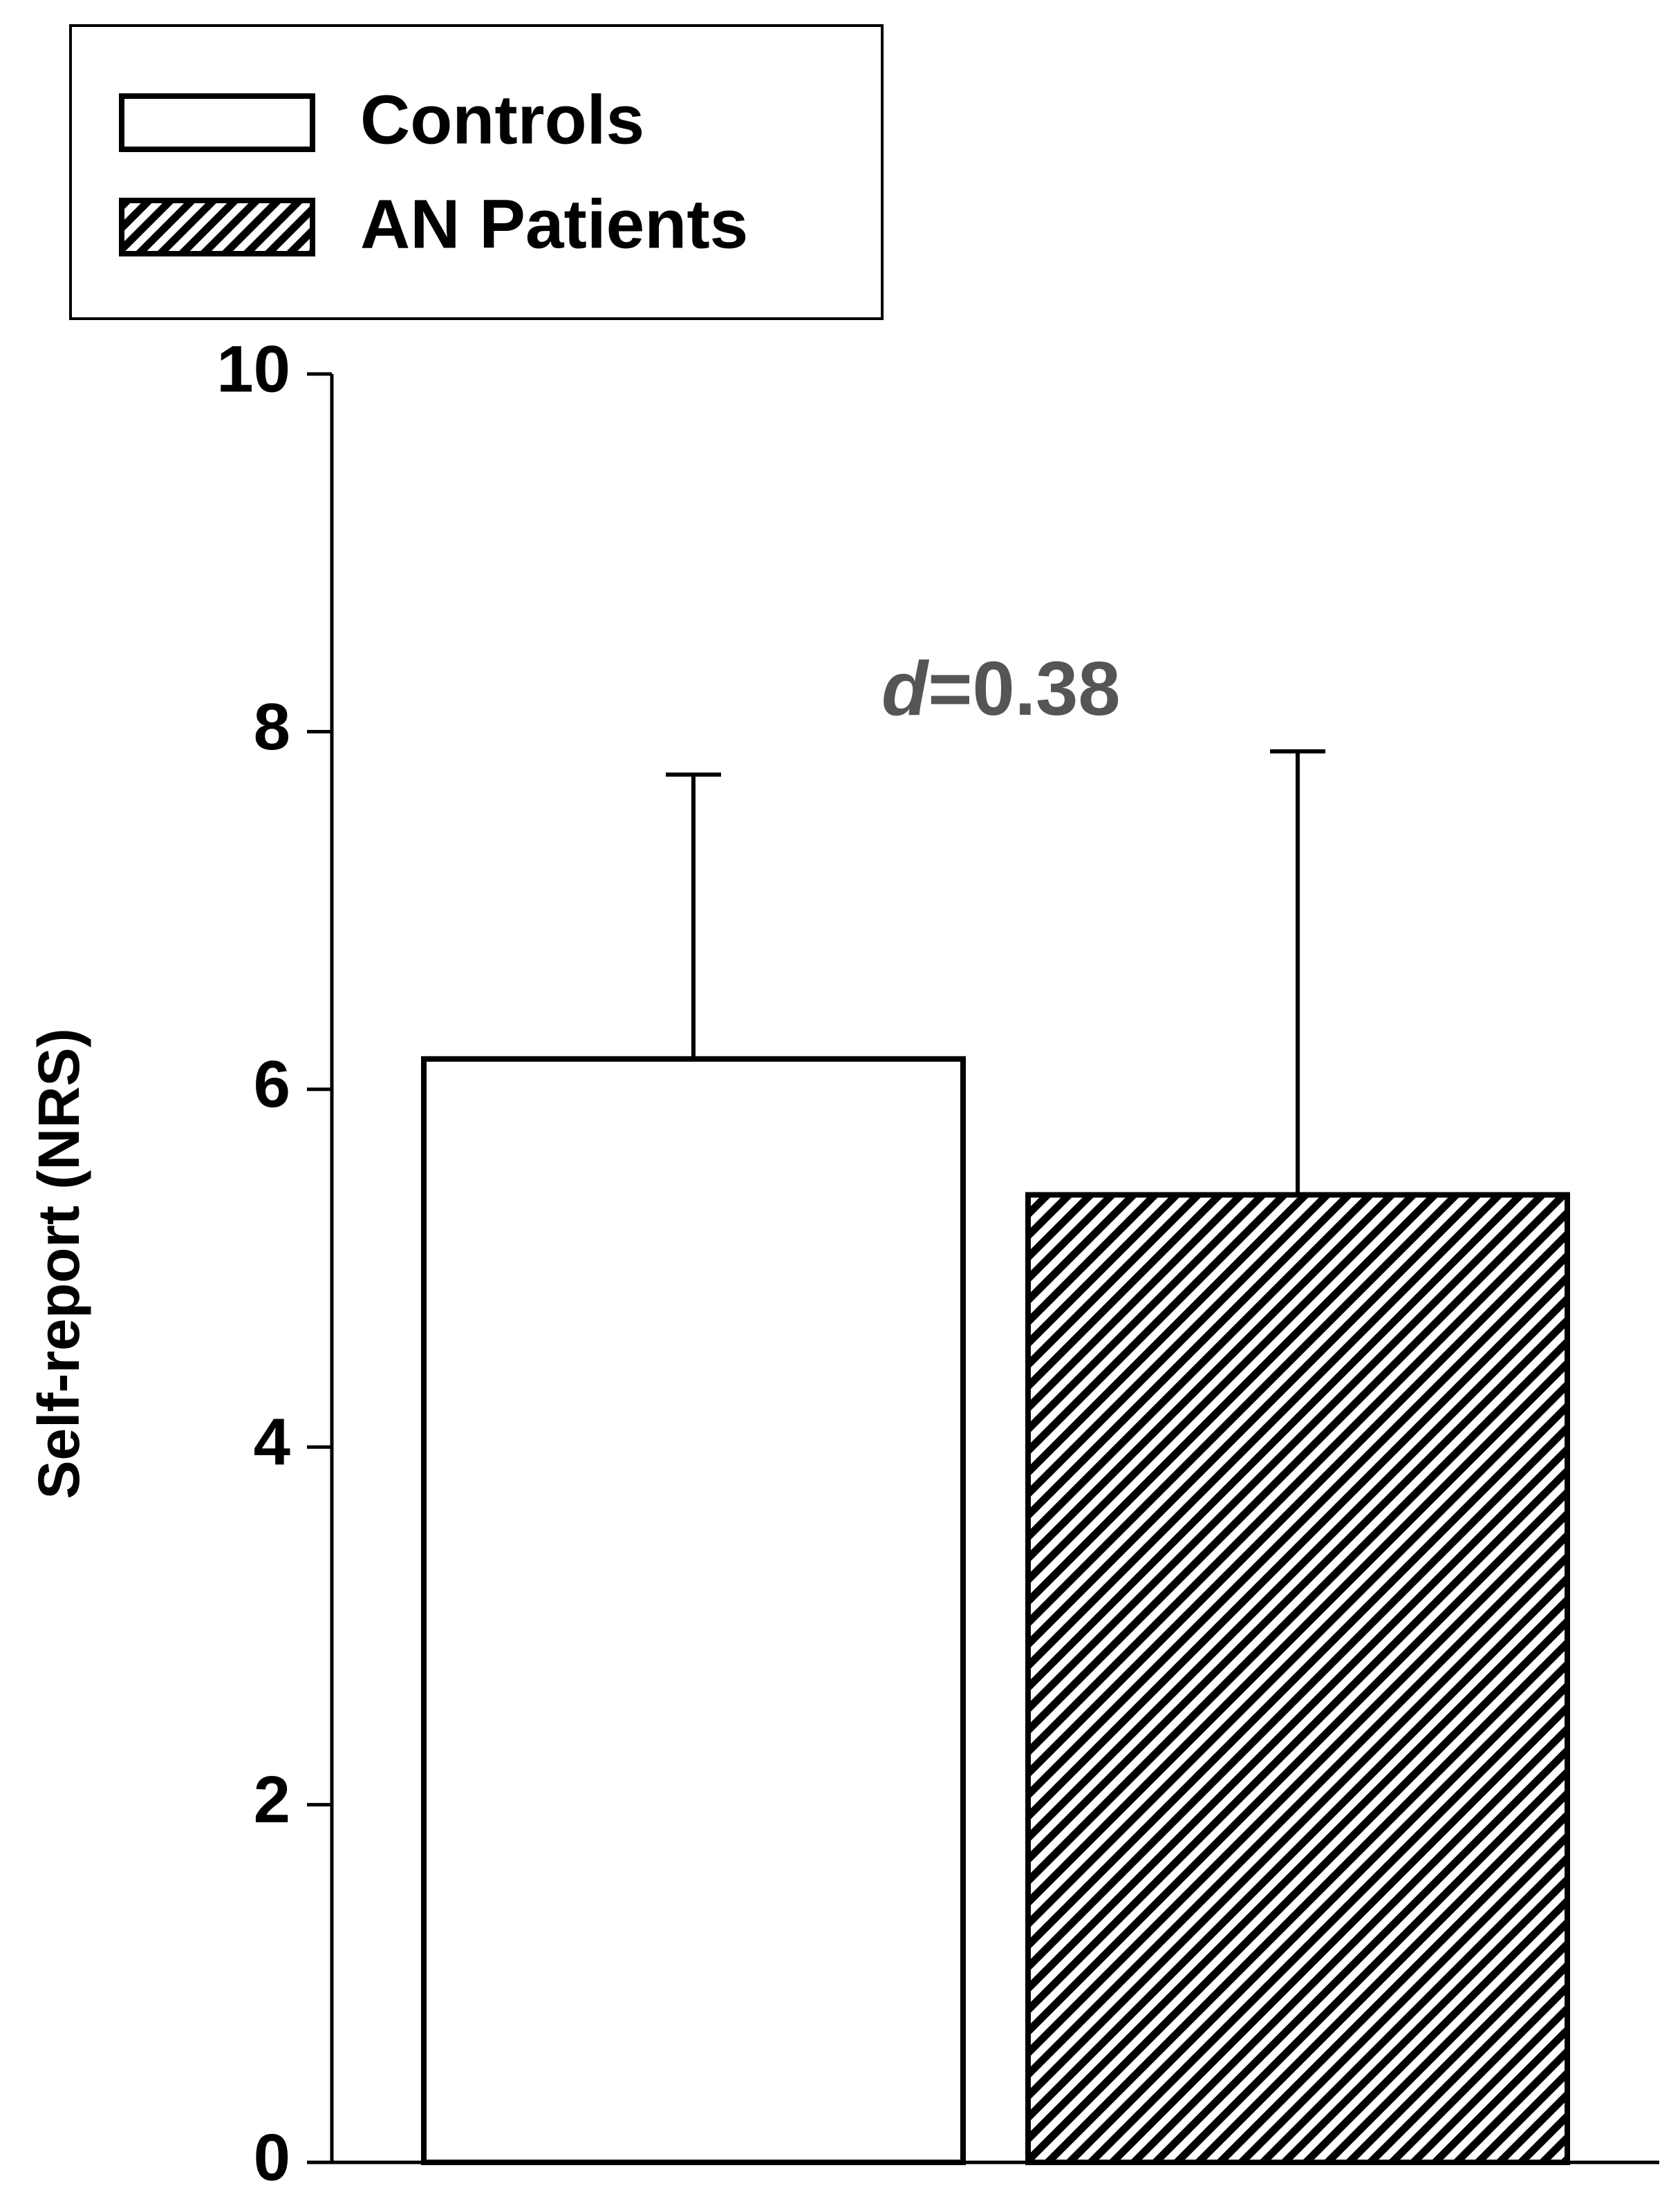 This screenshot has height=2208, width=1680. Describe the element at coordinates (502, 119) in the screenshot. I see `legend-label: Controls` at that location.